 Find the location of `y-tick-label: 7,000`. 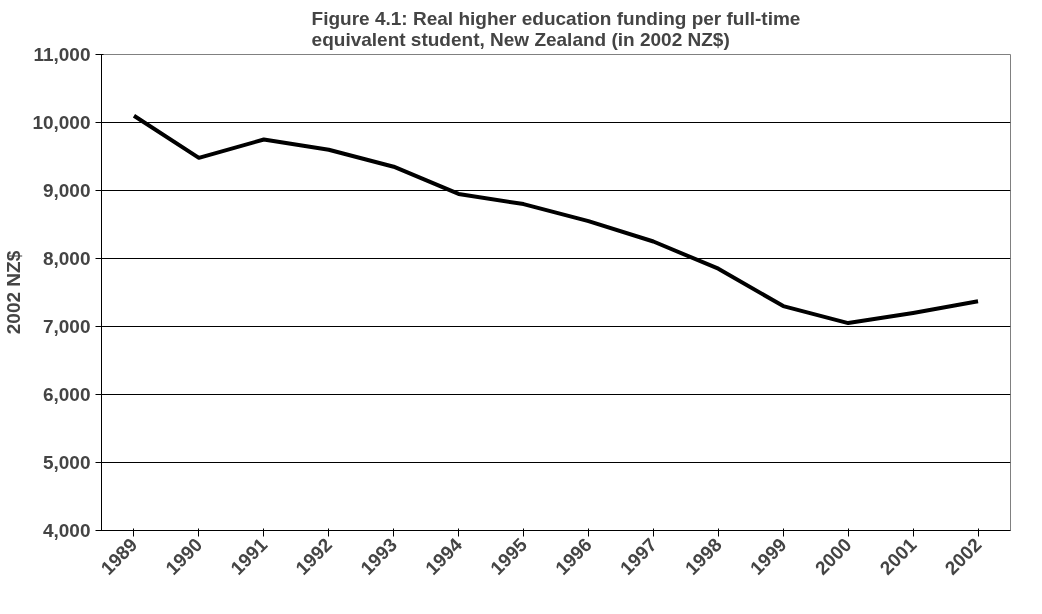

y-tick-label: 7,000 is located at coordinates (66, 326).